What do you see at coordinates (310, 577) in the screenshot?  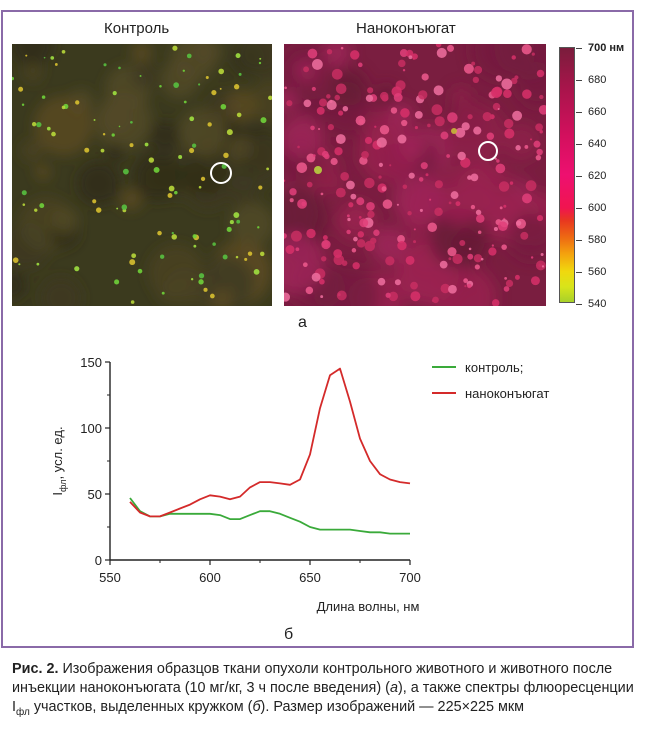 I see `x-tick-label: 650` at bounding box center [310, 577].